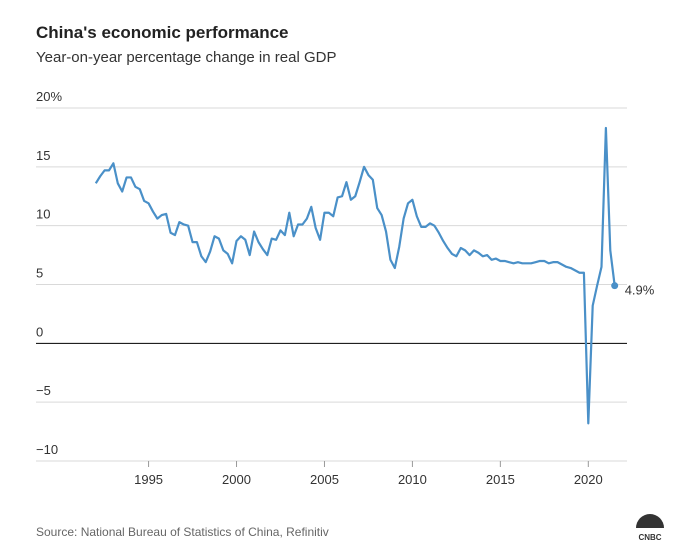  What do you see at coordinates (43, 155) in the screenshot?
I see `y-tick-label: 15` at bounding box center [43, 155].